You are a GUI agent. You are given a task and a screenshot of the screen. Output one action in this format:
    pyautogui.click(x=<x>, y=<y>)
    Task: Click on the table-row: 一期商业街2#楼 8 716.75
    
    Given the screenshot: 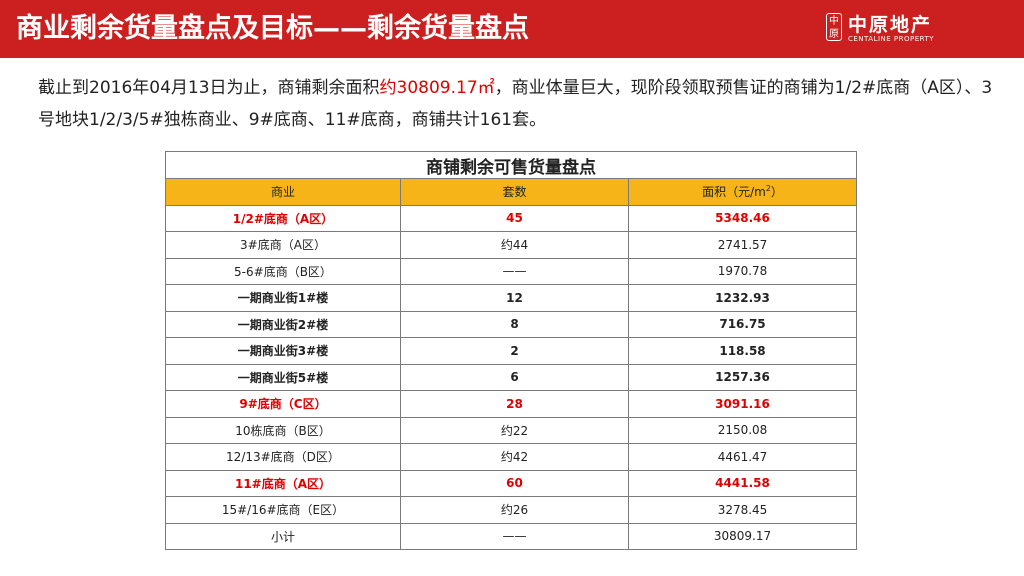 What is the action you would take?
    pyautogui.click(x=511, y=324)
    